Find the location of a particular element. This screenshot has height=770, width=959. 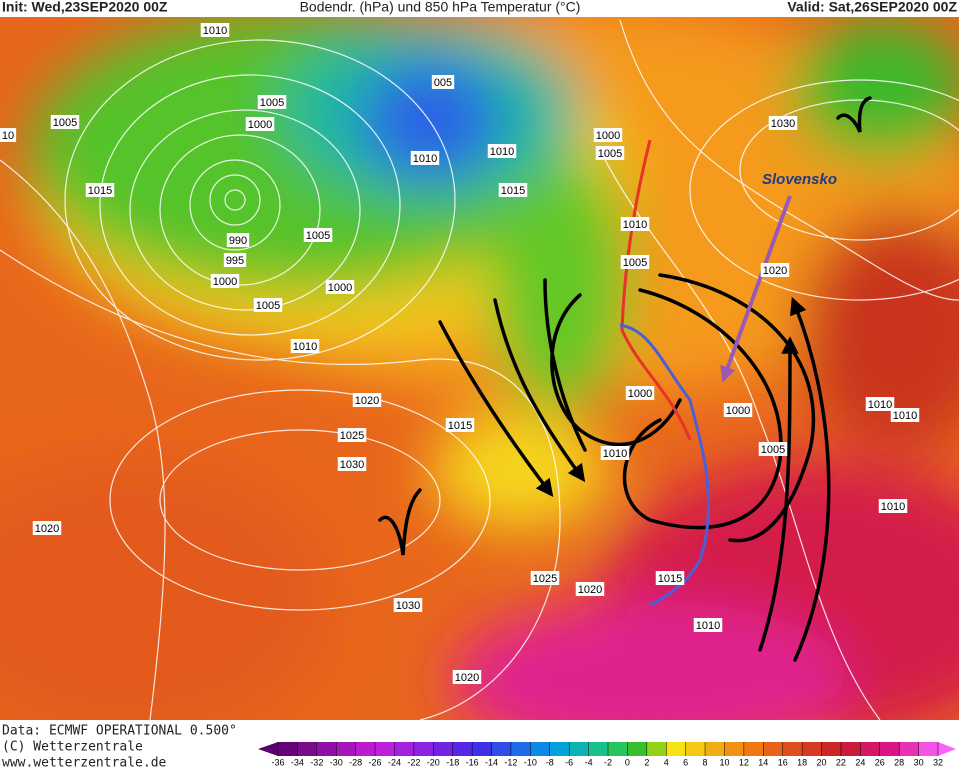

colorbar-label: -36 is located at coordinates (277, 762).